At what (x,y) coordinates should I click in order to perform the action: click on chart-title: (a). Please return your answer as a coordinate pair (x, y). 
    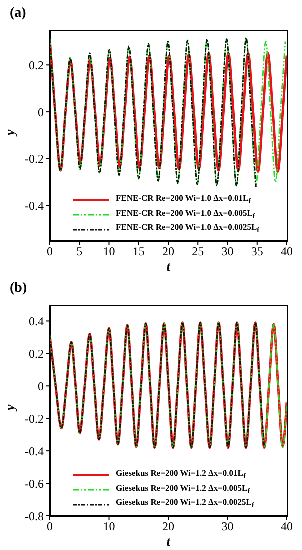
    Looking at the image, I should click on (18, 14).